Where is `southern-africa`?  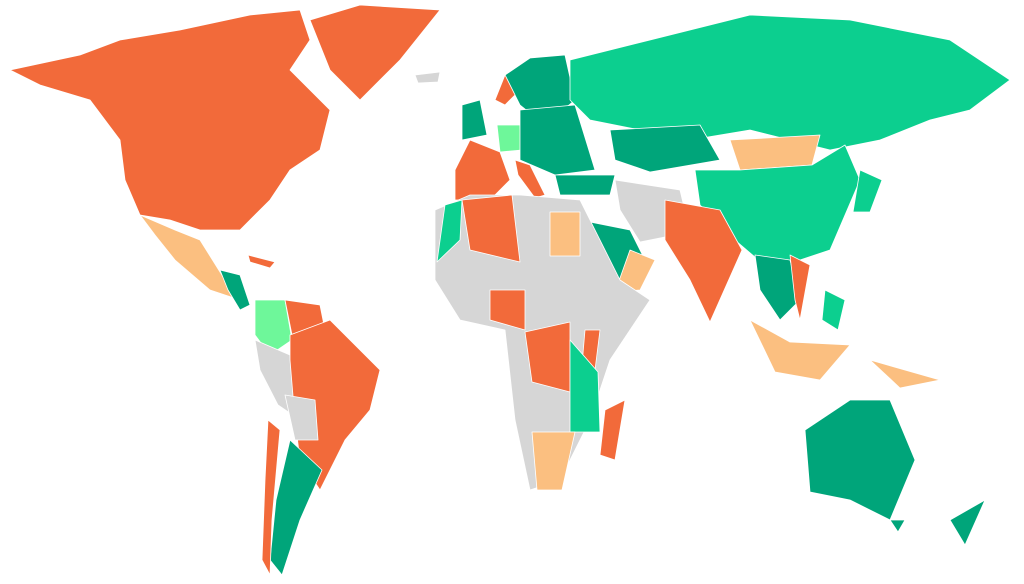
southern-africa is located at coordinates (553, 461).